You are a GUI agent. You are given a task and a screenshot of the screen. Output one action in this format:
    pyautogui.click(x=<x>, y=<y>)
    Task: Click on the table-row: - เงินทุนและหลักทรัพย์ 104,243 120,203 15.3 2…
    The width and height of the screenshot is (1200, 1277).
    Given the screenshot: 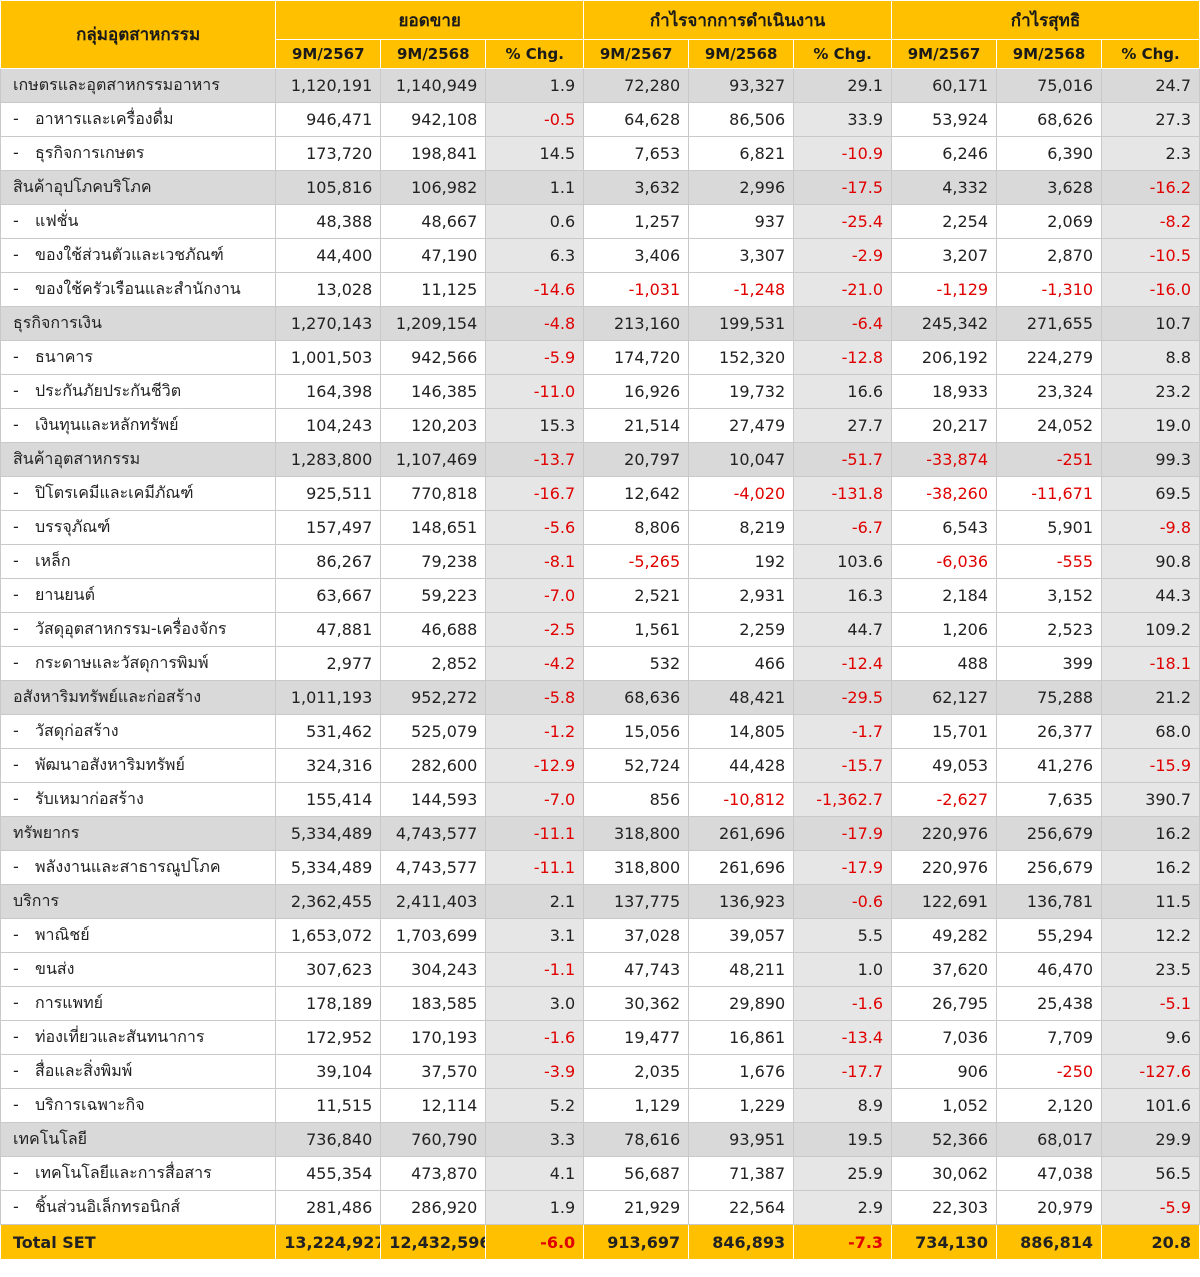 What is the action you would take?
    pyautogui.click(x=600, y=425)
    